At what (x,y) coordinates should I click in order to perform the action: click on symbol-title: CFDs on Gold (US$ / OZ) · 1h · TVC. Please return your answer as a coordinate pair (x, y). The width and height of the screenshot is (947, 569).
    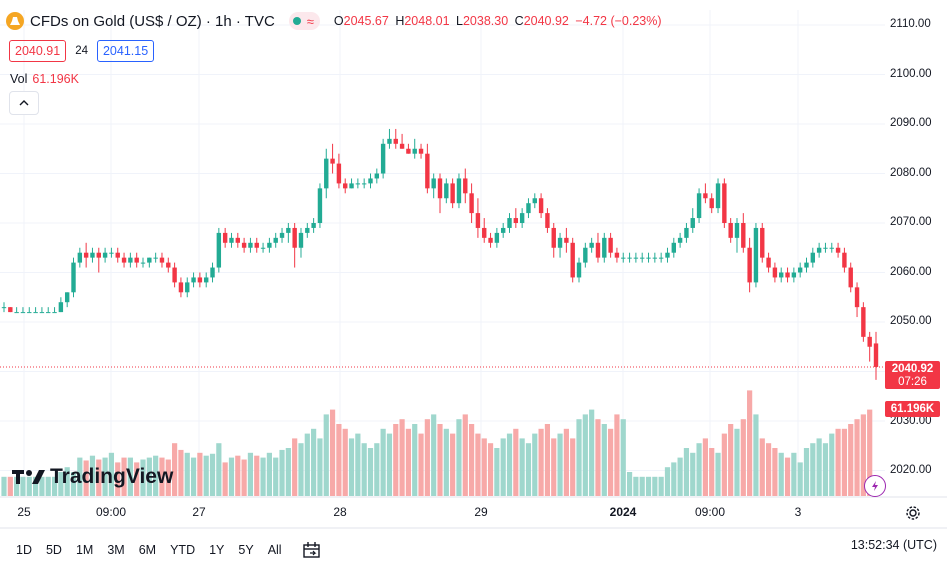
    Looking at the image, I should click on (152, 21).